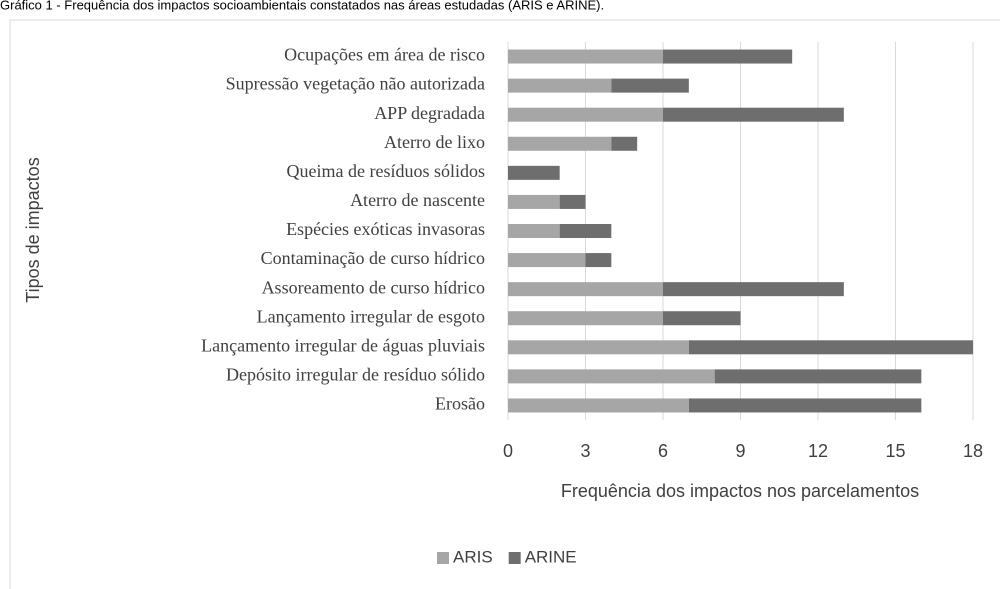  I want to click on x-tick-label: 15, so click(895, 451).